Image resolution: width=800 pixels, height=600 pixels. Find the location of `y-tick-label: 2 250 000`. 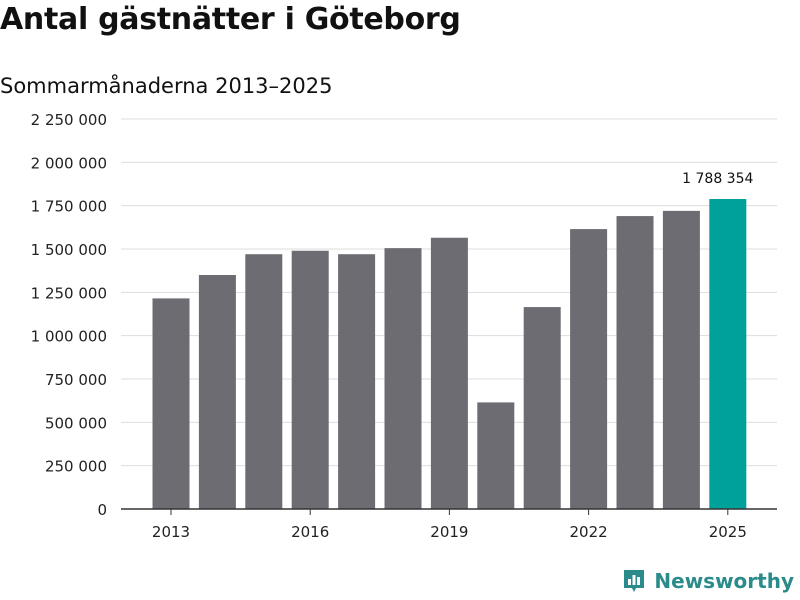

y-tick-label: 2 250 000 is located at coordinates (69, 120).